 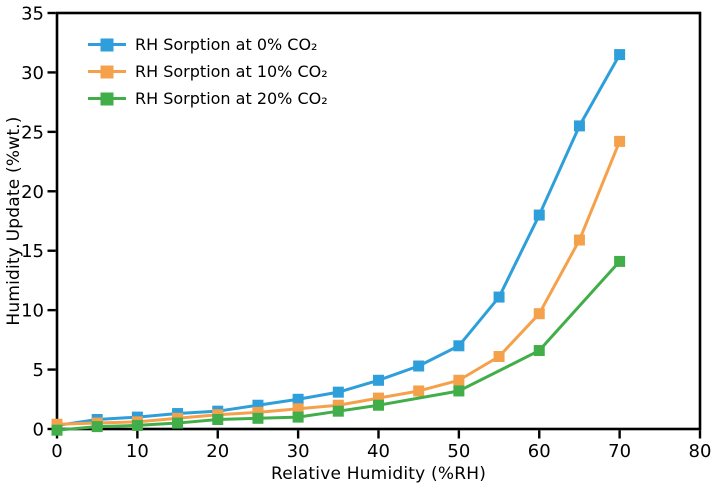 I want to click on legend-item: RH Sorption at 0% CO₂, so click(x=208, y=44).